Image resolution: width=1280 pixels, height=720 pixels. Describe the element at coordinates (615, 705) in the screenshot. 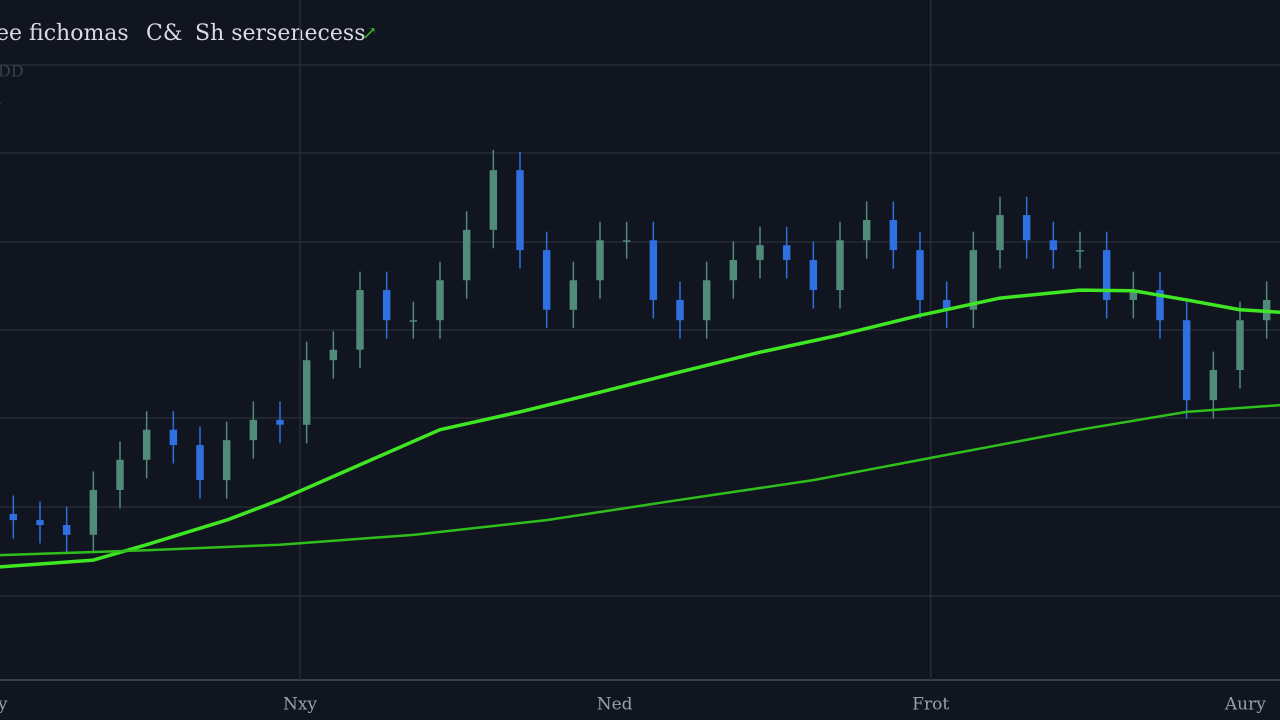

I see `x-tick-label: Ned` at that location.